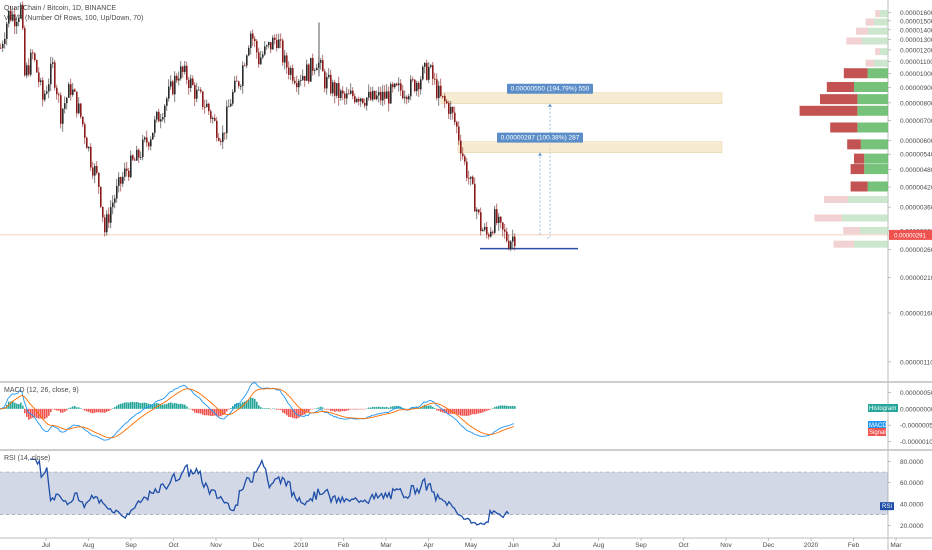  Describe the element at coordinates (683, 545) in the screenshot. I see `time-tick-label: Oct` at that location.